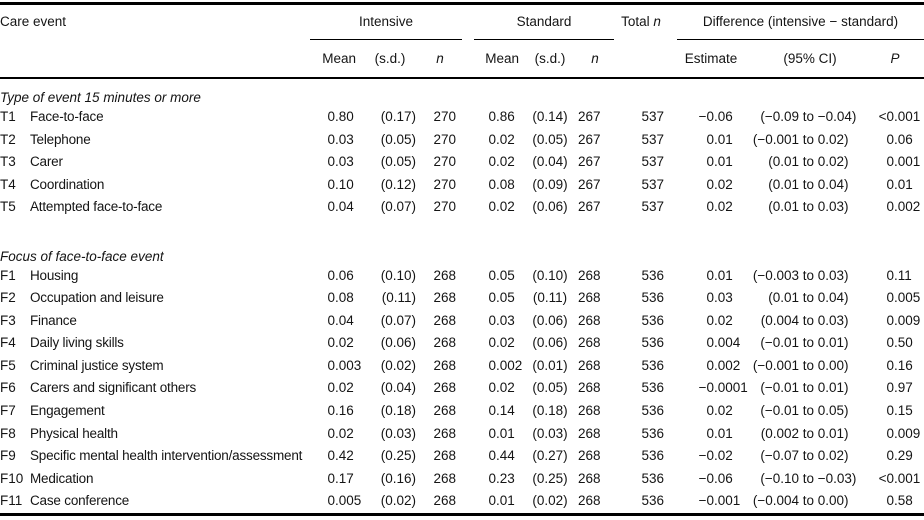 This screenshot has width=924, height=520. What do you see at coordinates (501, 116) in the screenshot?
I see `cell-standard-mean: 0.86` at bounding box center [501, 116].